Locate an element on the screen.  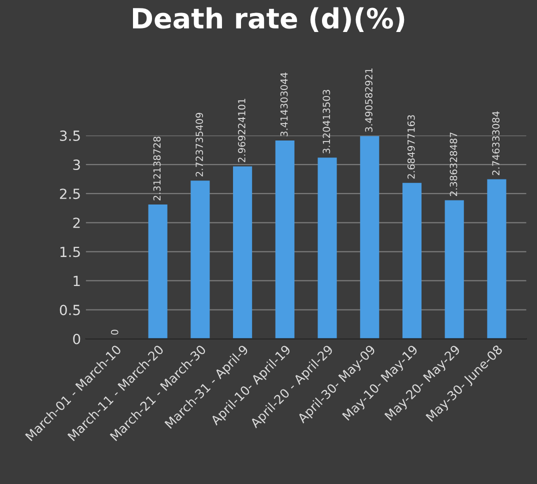
y-tick-label: 2 is located at coordinates (76, 223).